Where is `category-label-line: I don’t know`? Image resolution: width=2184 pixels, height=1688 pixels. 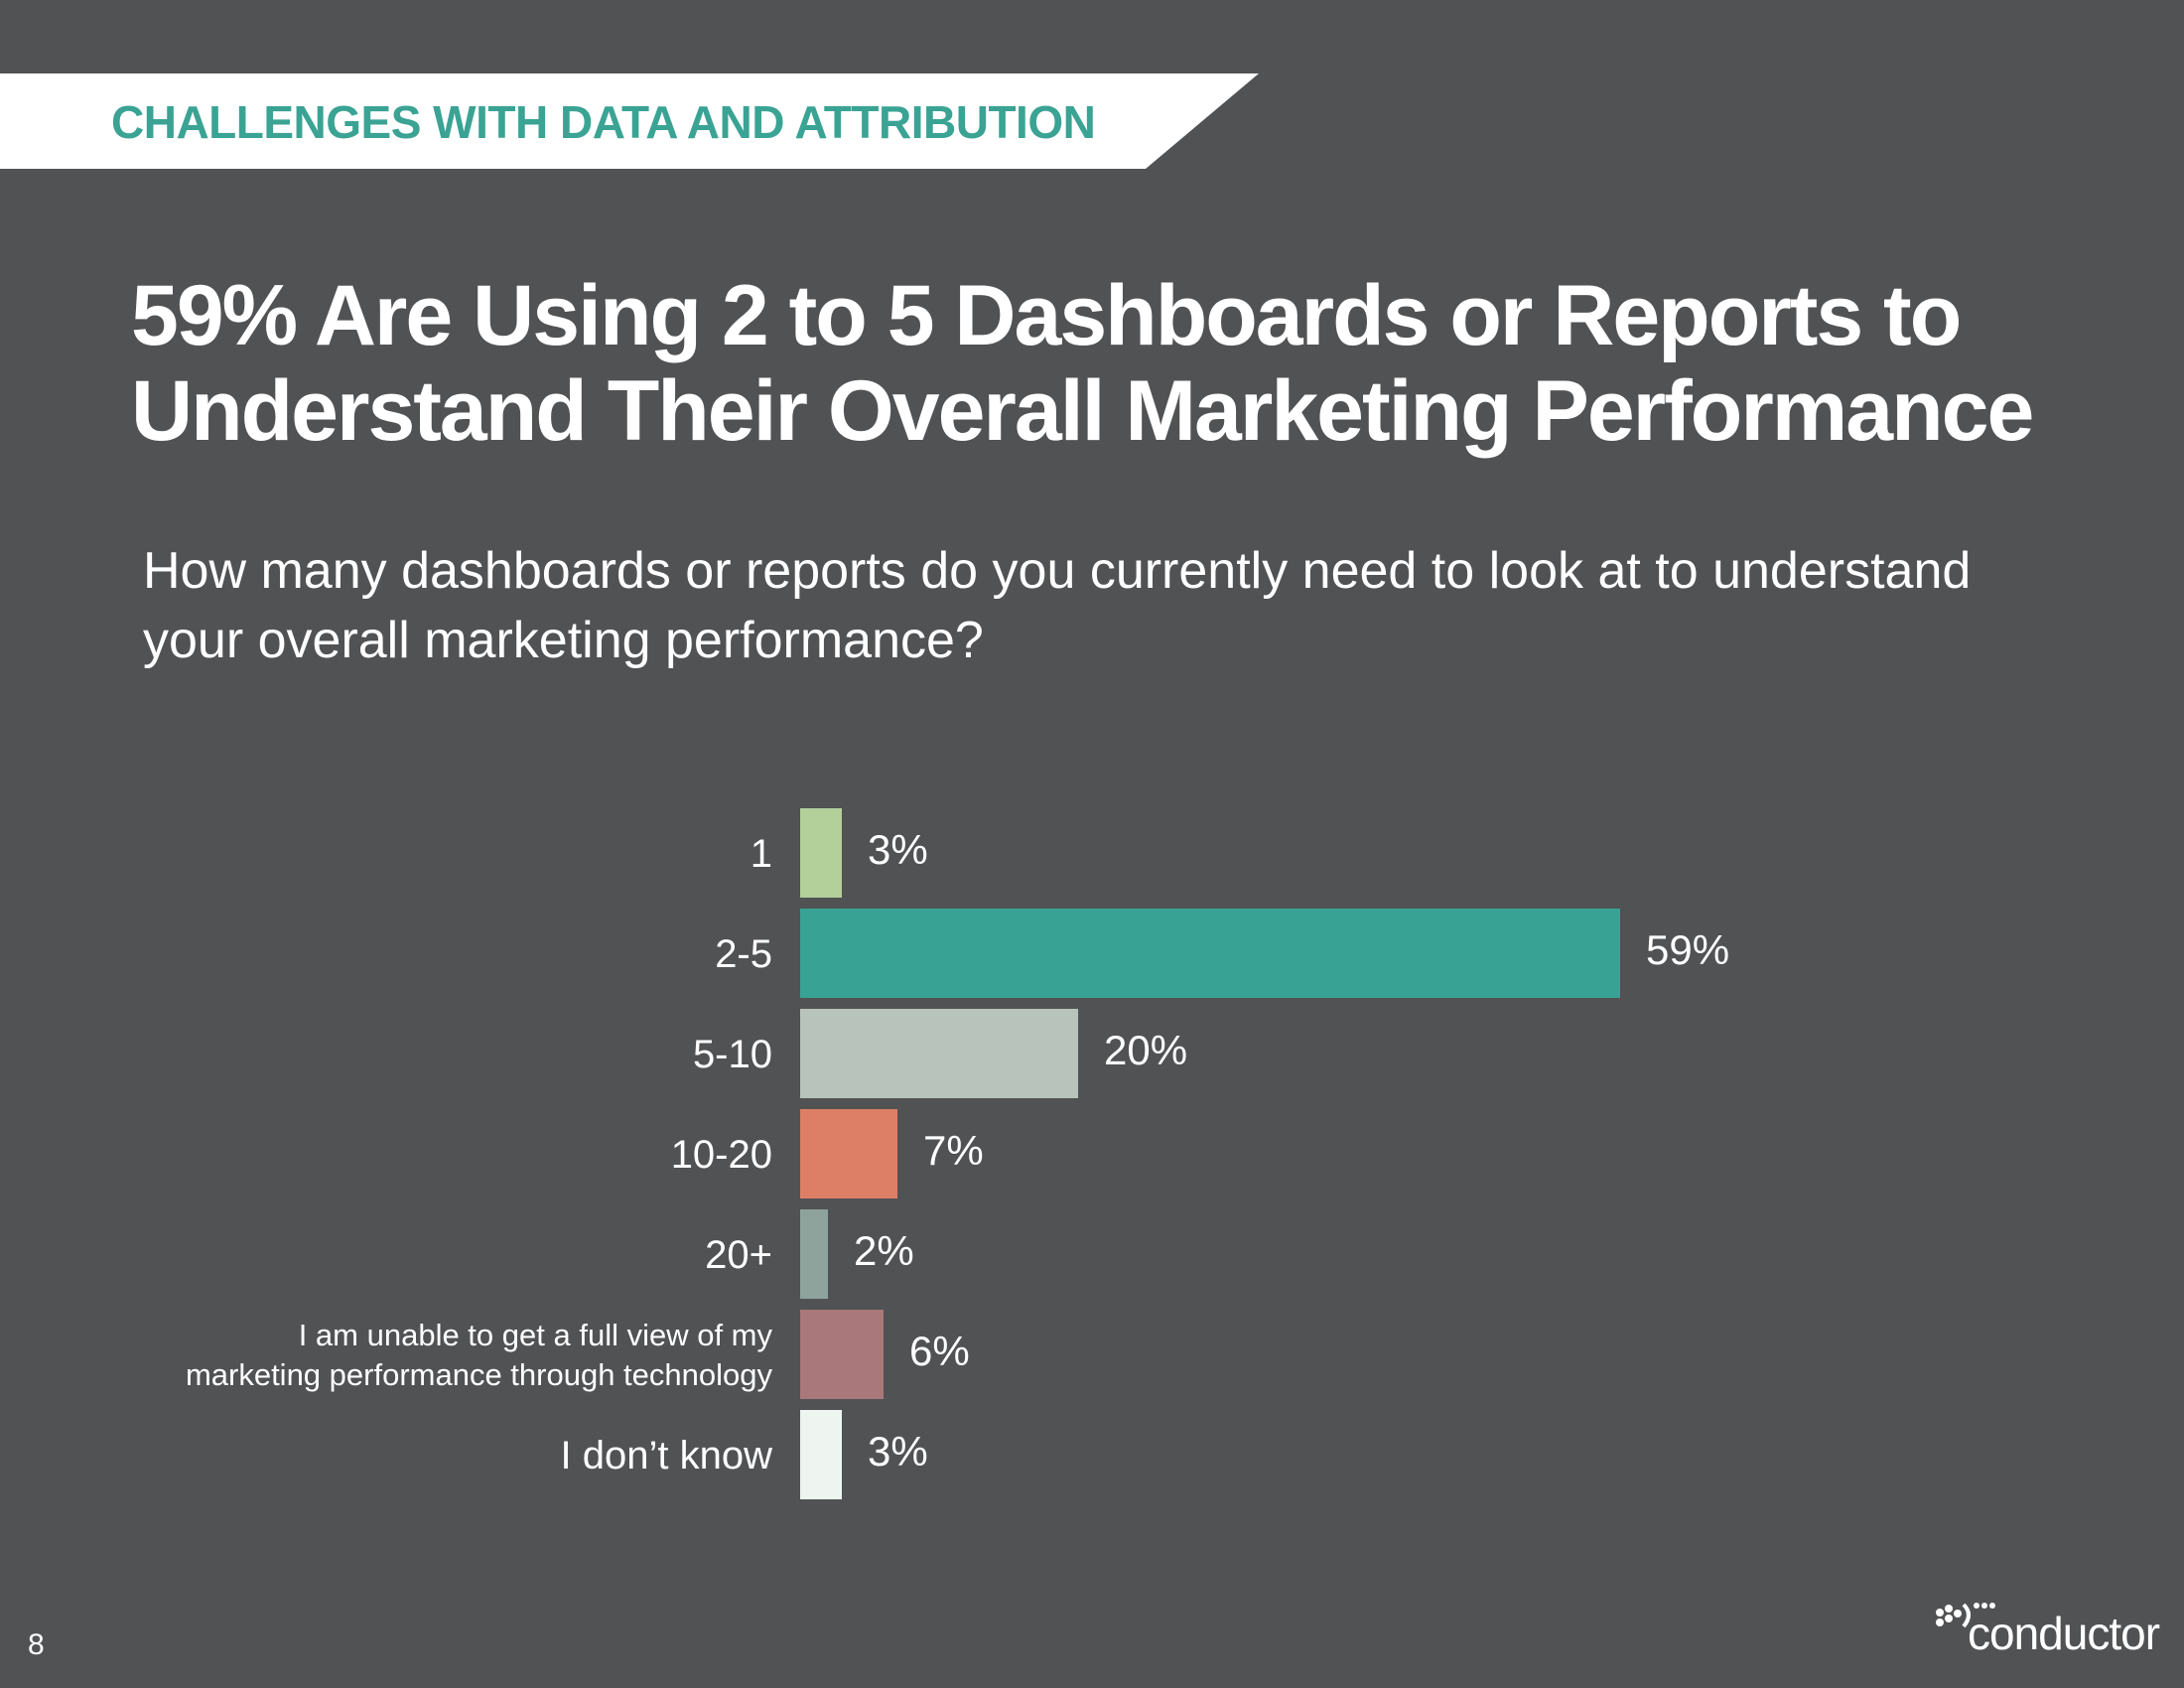 category-label-line: I don’t know is located at coordinates (667, 1455).